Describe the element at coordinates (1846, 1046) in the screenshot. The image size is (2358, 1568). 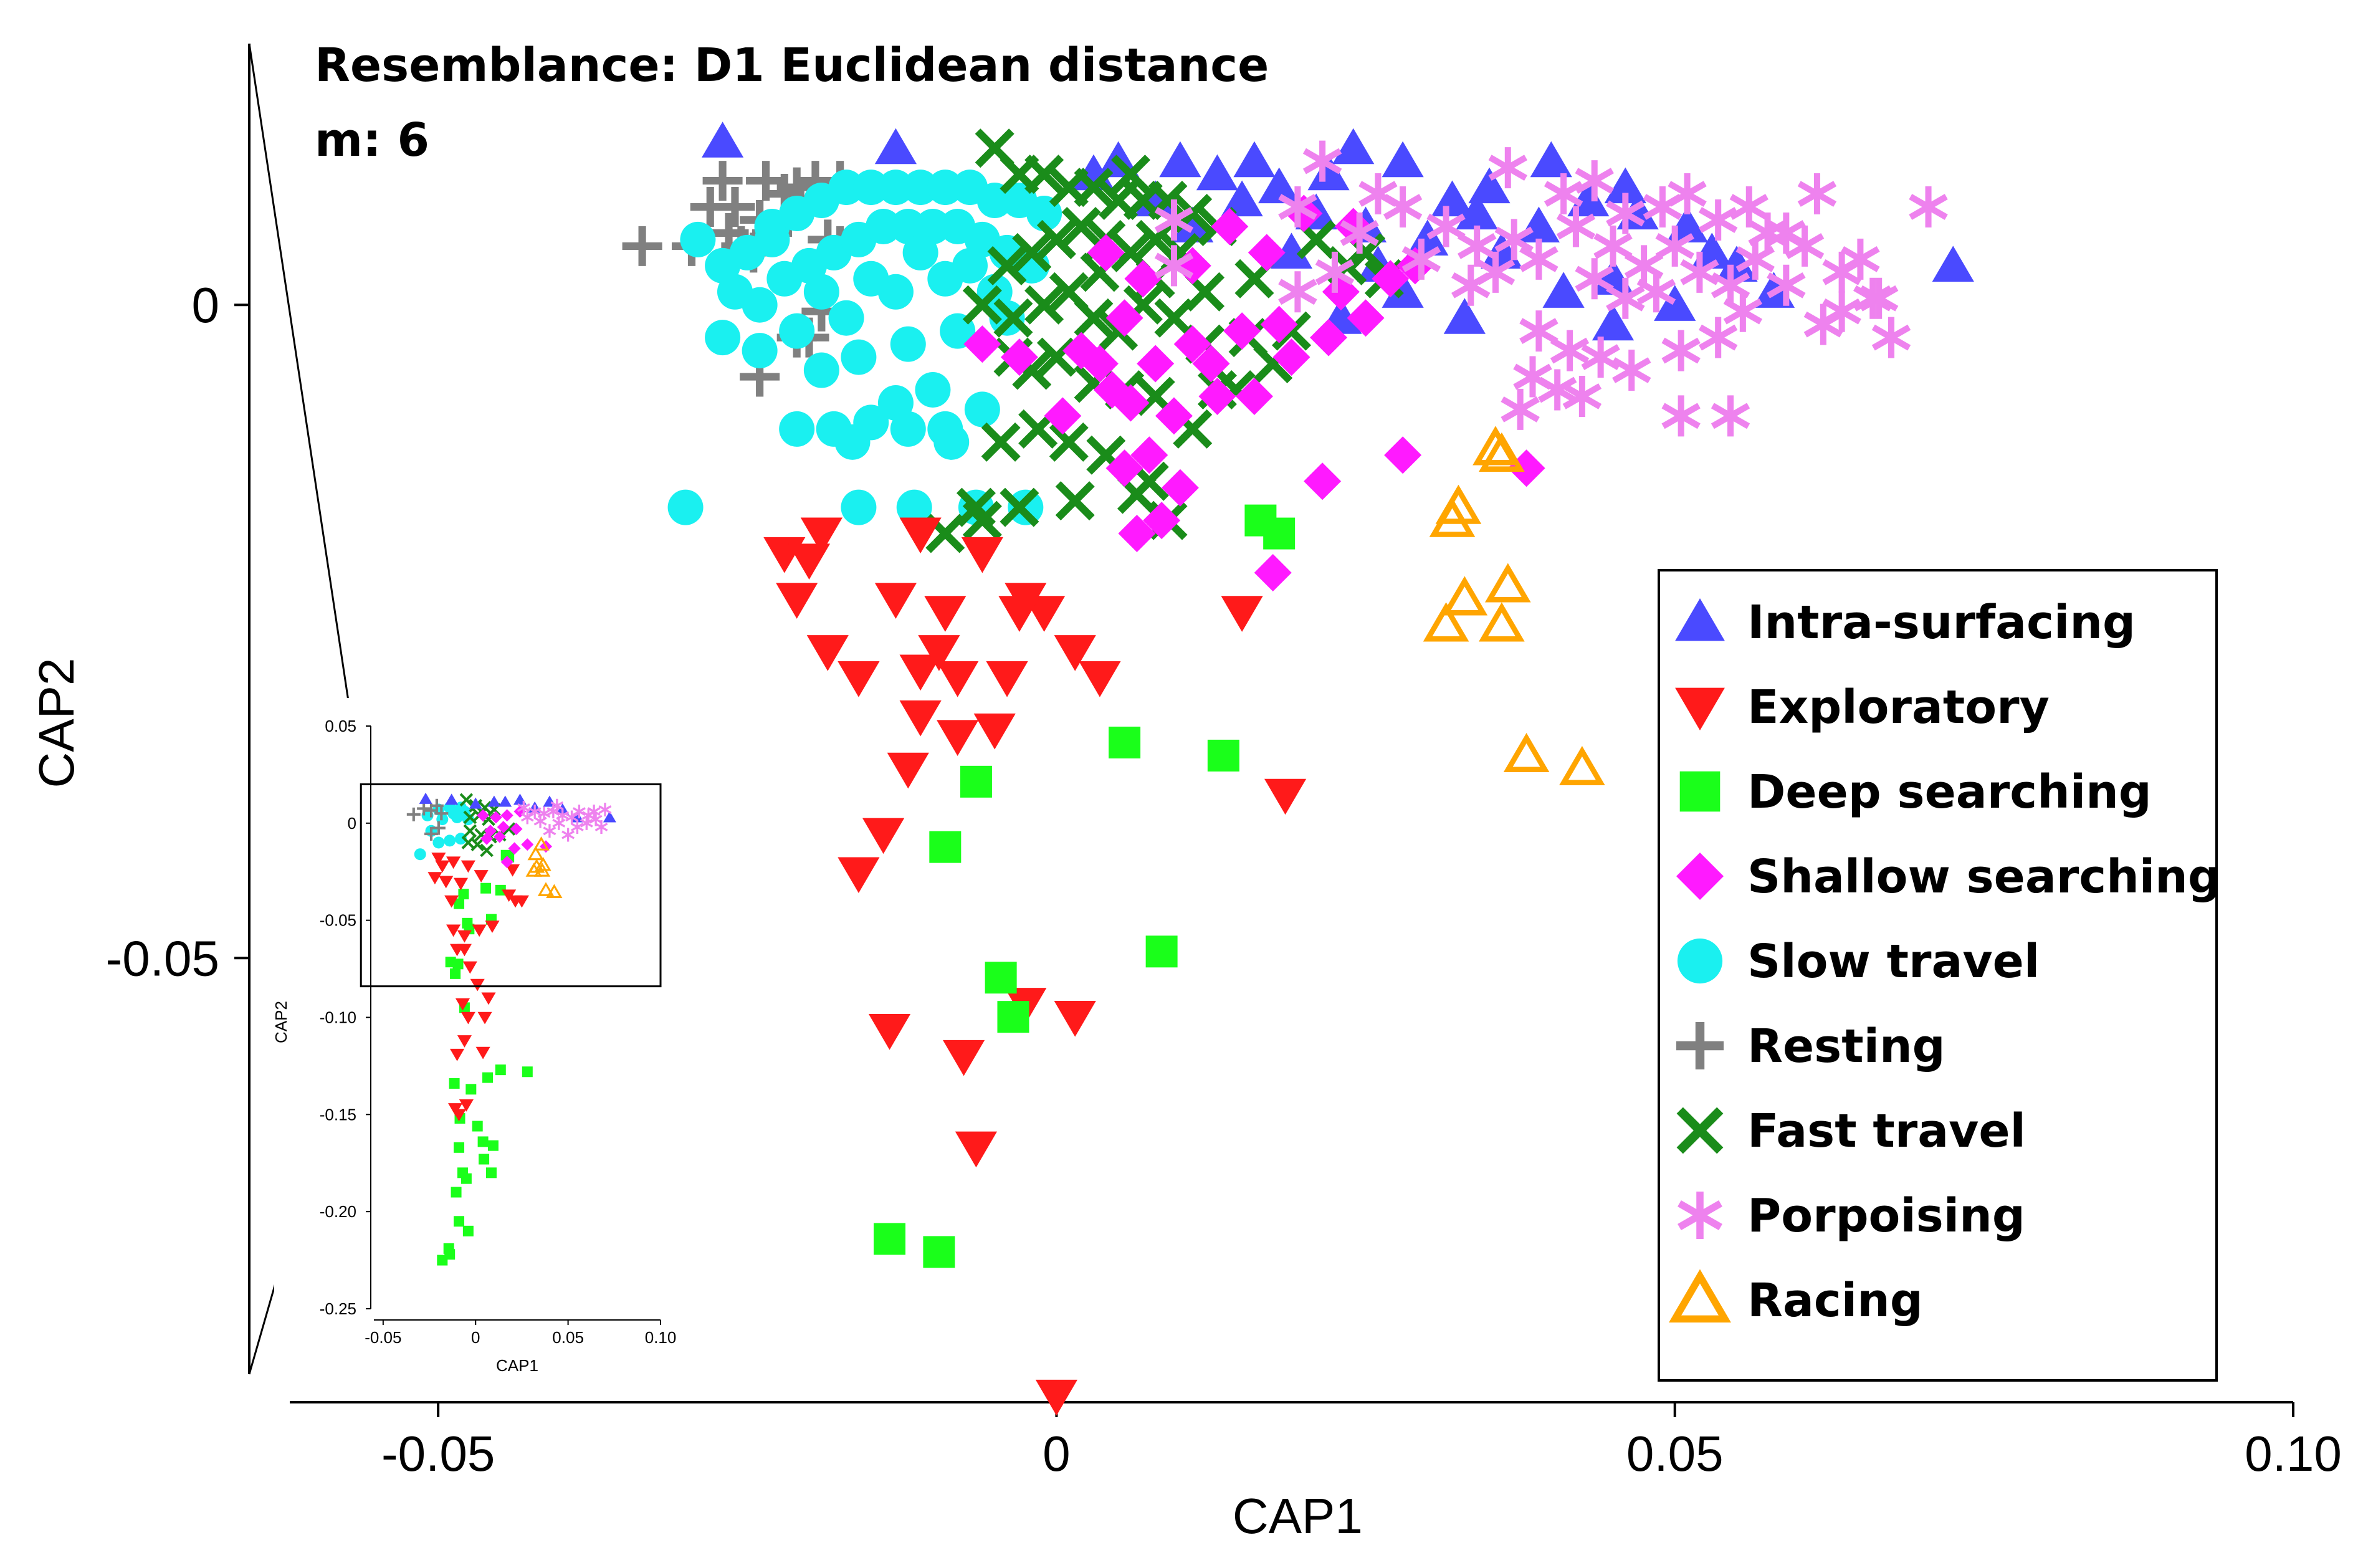
I see `legend-label-resting: Resting` at that location.